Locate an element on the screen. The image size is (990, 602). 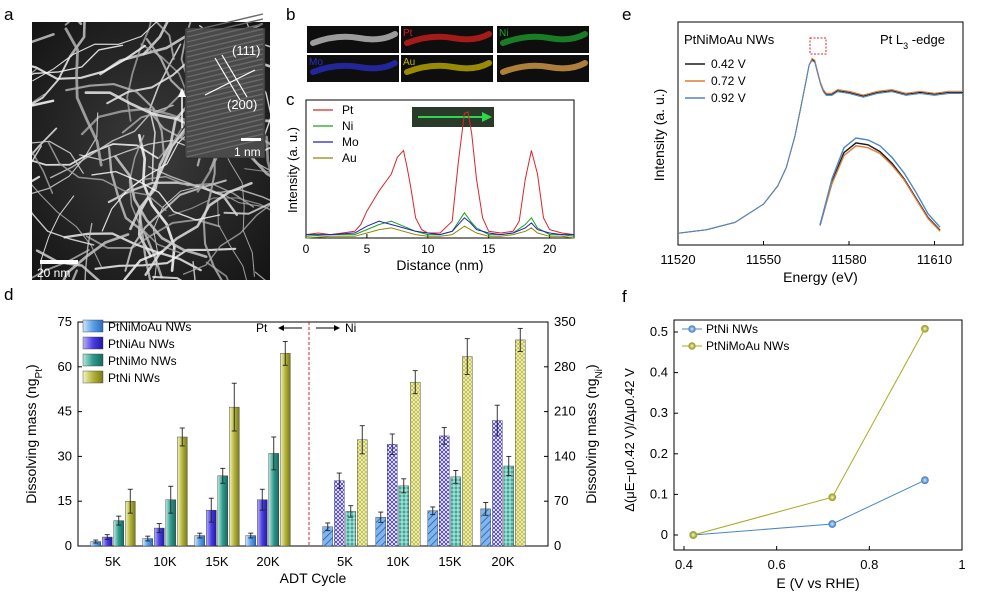
y-tick-label-f: 0.4 is located at coordinates (659, 372).